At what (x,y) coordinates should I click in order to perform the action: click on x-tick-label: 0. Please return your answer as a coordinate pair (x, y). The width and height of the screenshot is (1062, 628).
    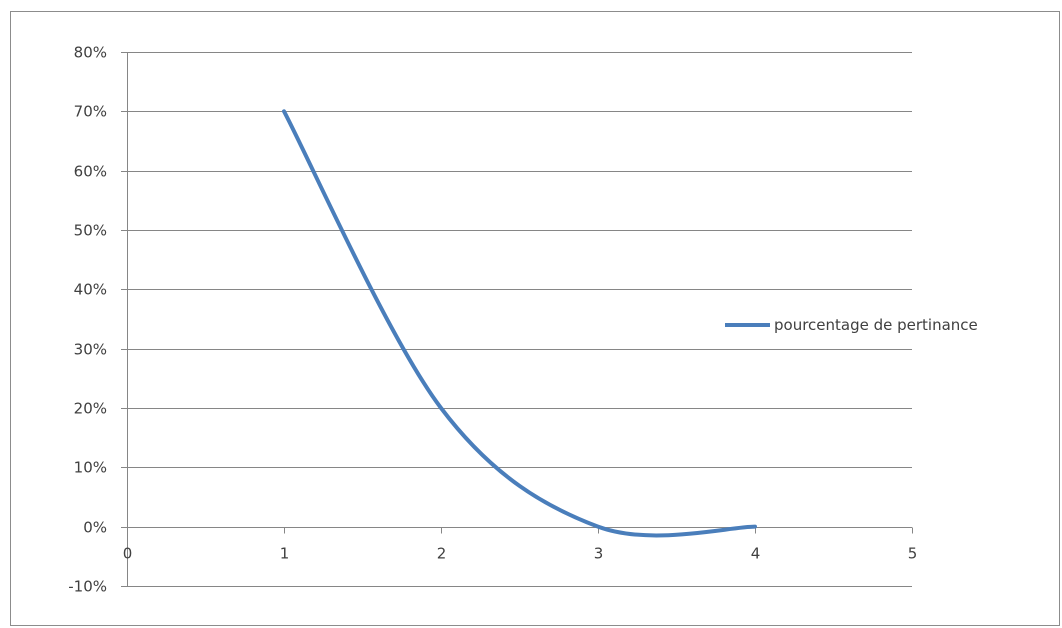
    Looking at the image, I should click on (128, 554).